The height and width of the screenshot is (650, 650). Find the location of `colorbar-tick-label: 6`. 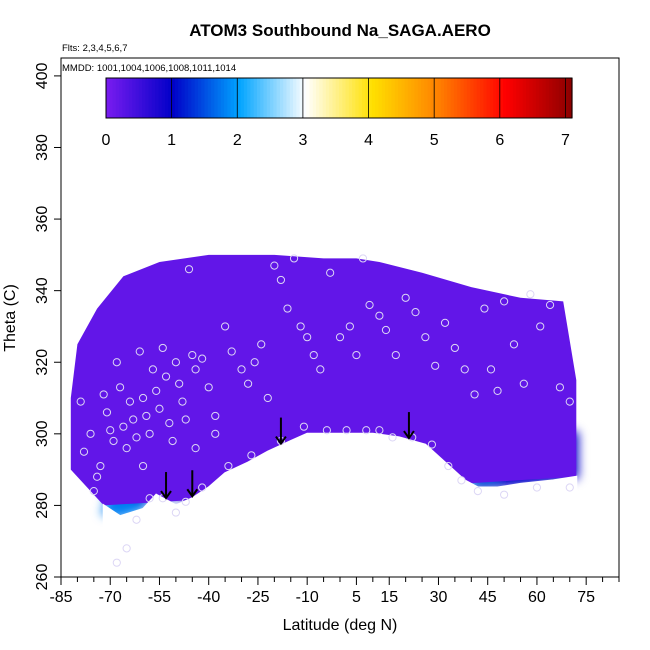

colorbar-tick-label: 6 is located at coordinates (499, 140).